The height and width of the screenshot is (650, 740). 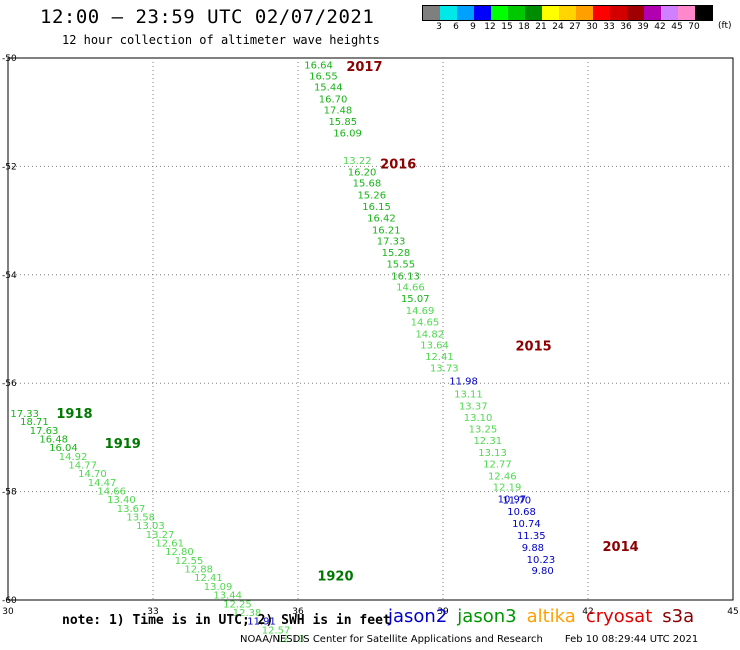 What do you see at coordinates (276, 630) in the screenshot?
I see `wave-height-value: 12.57` at bounding box center [276, 630].